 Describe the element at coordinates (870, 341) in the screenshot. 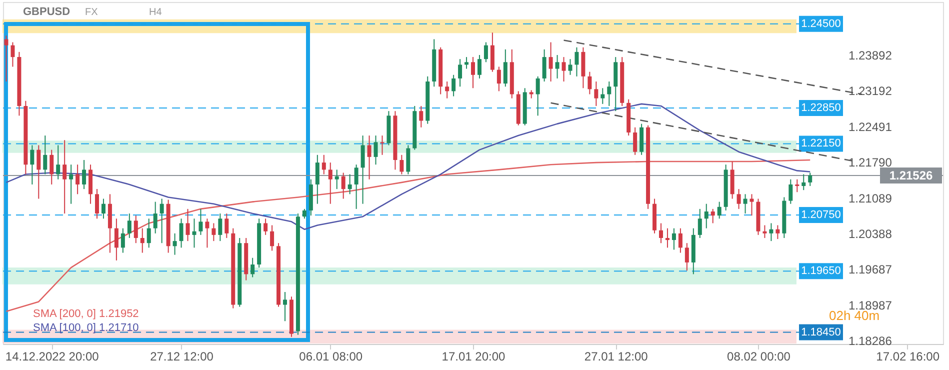

I see `y-tick-label: 1.18286` at that location.